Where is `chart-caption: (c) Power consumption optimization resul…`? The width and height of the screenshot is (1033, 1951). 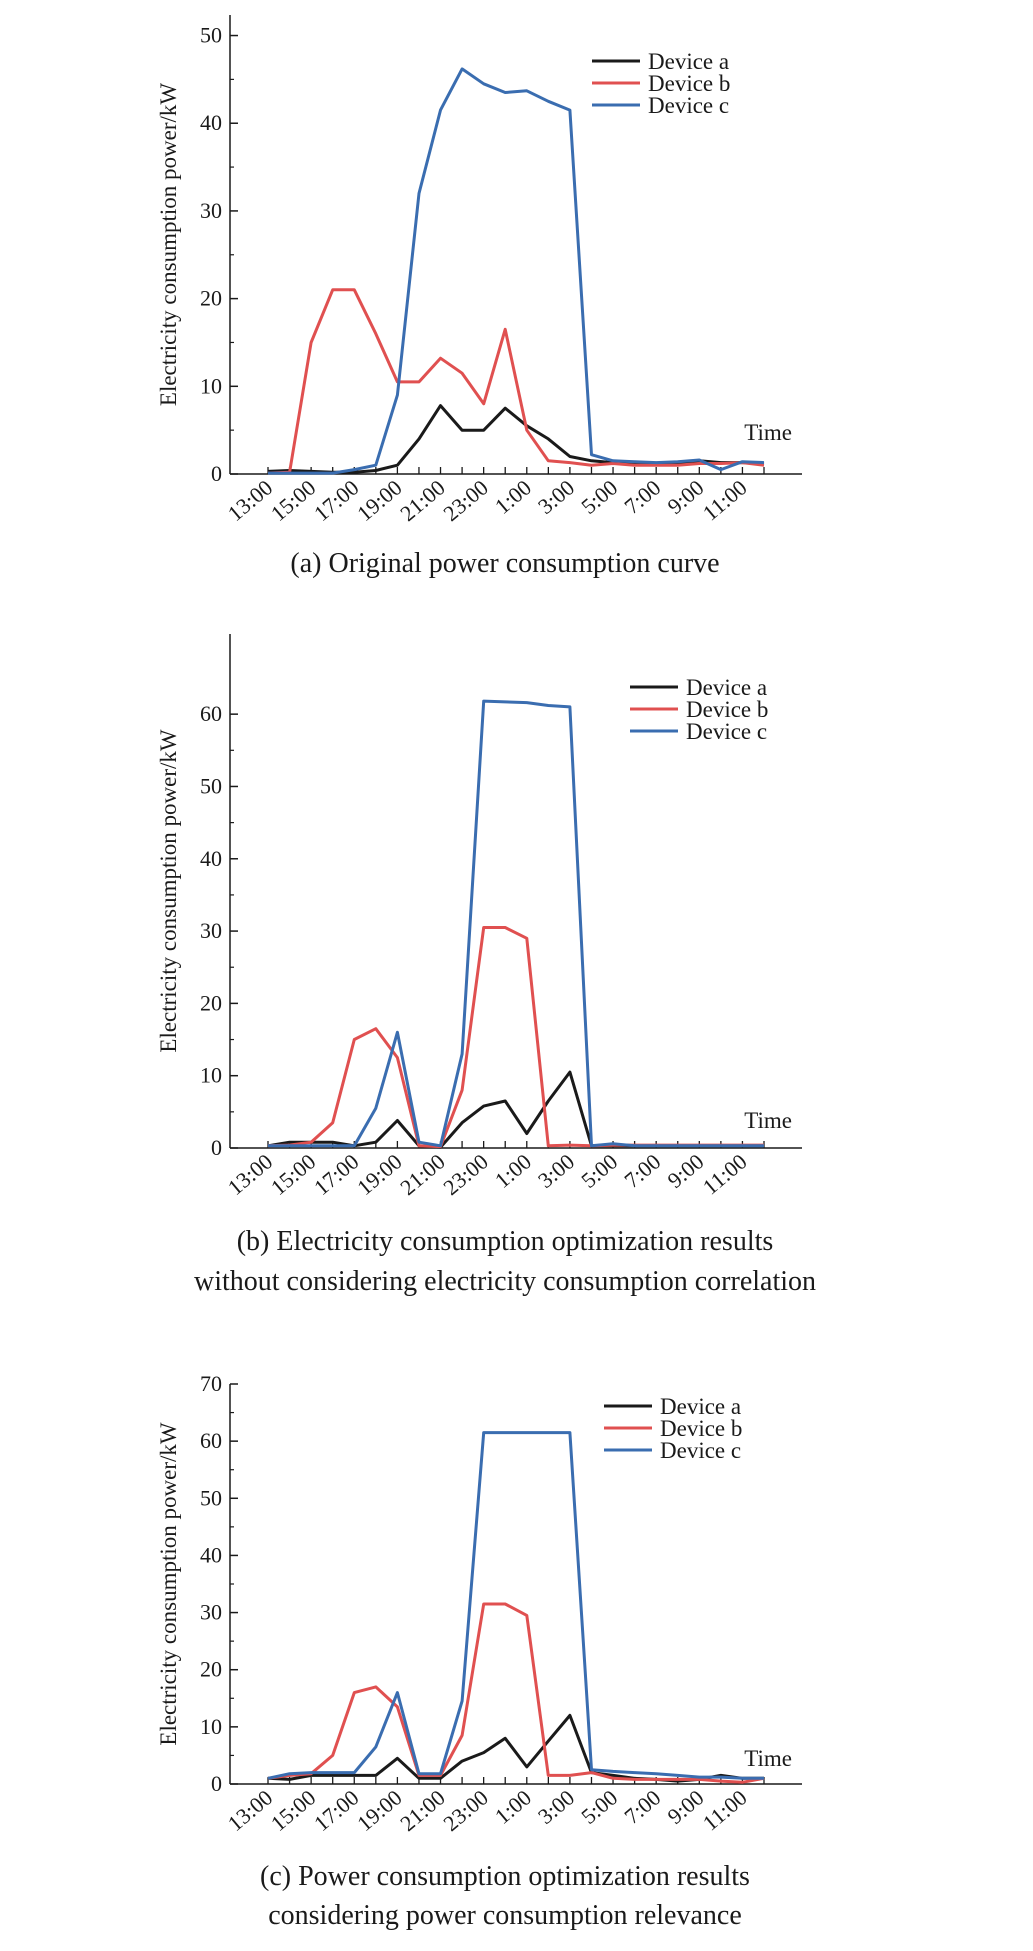 chart-caption: (c) Power consumption optimization resul… is located at coordinates (505, 1876).